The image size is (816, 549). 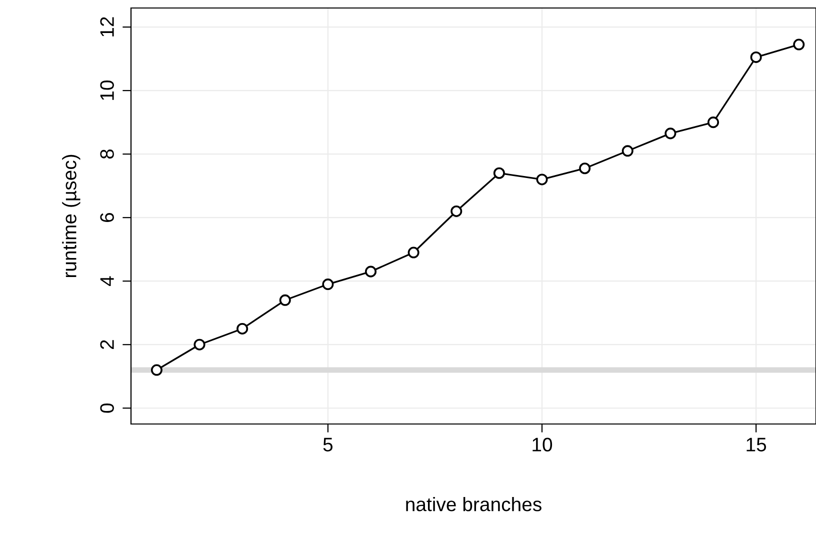 I want to click on x-tick-label: 15, so click(x=756, y=445).